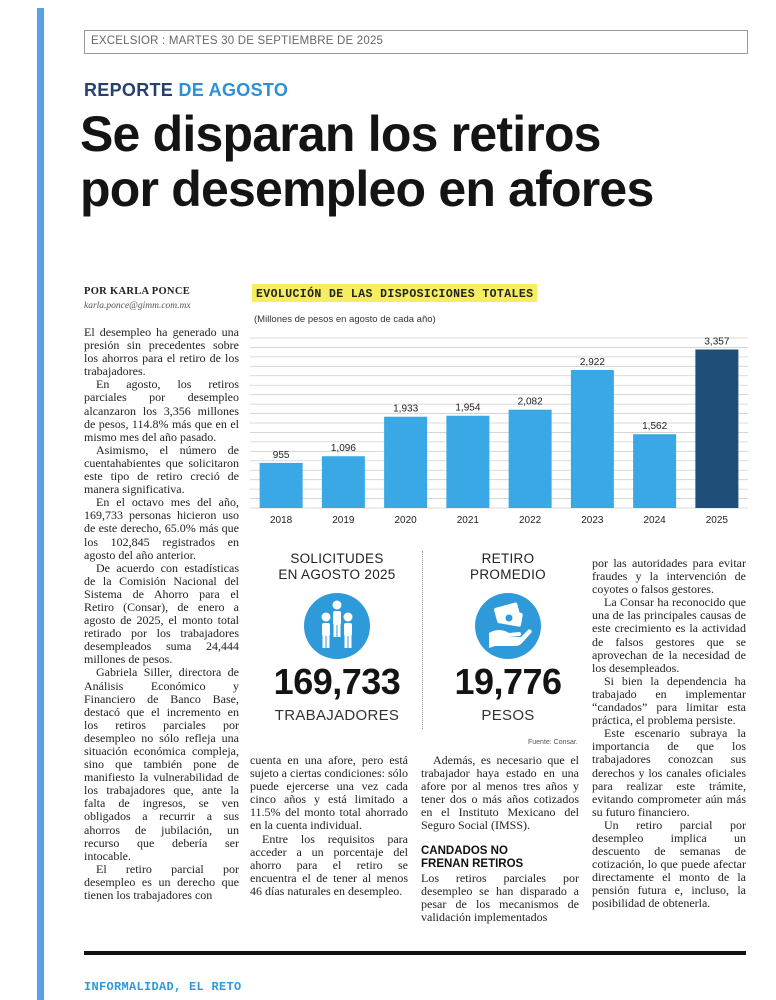  Describe the element at coordinates (163, 987) in the screenshot. I see `next-section-teaser: INFORMALIDAD, EL RETO` at that location.